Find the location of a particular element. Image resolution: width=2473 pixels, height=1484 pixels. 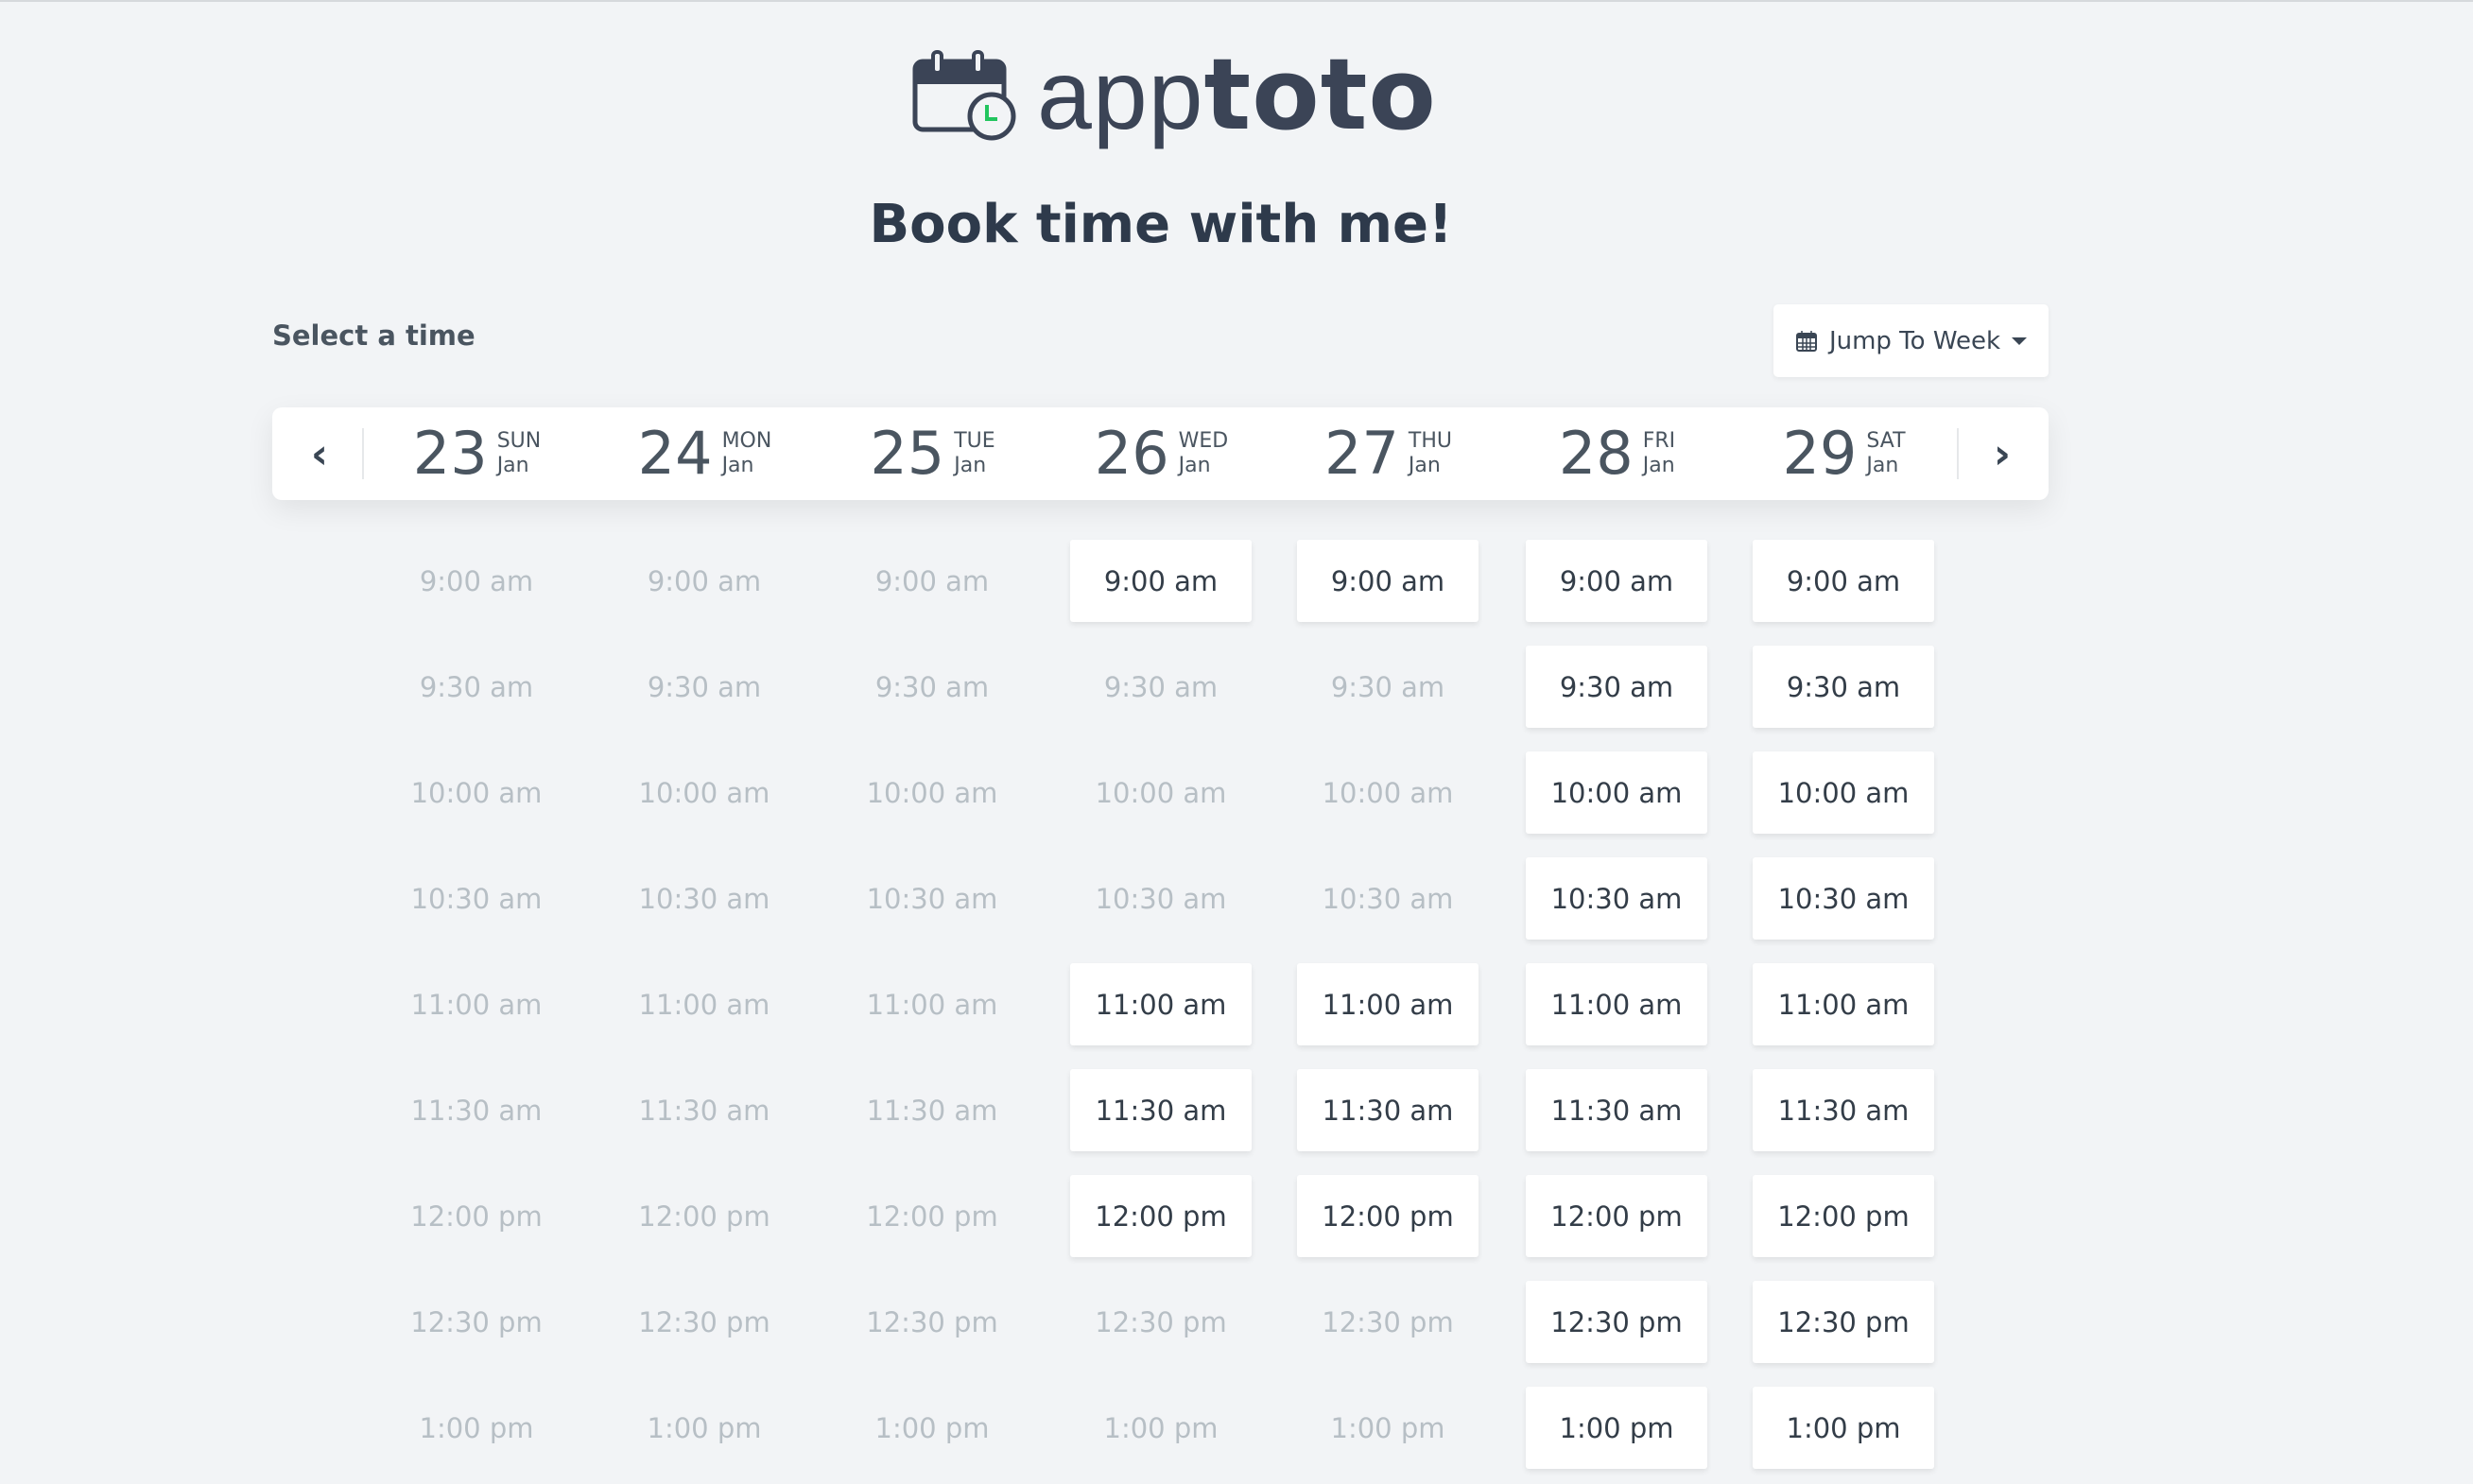

logo-text-bold: toto is located at coordinates (1320, 94).